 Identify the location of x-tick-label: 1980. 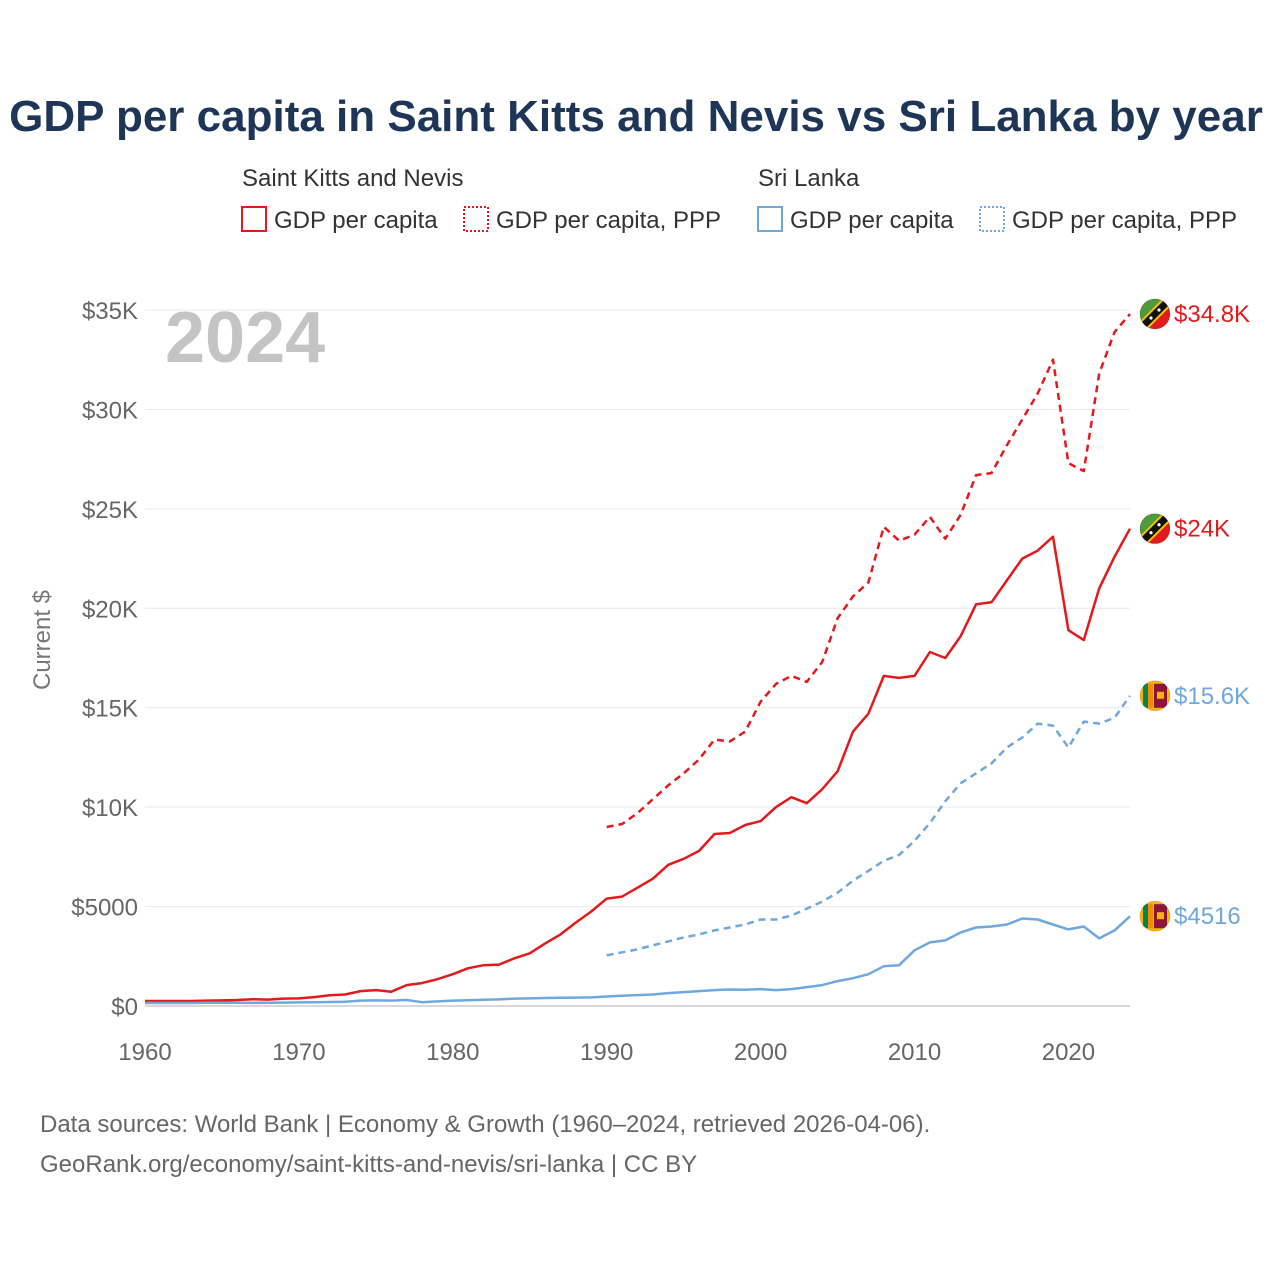
(452, 1052).